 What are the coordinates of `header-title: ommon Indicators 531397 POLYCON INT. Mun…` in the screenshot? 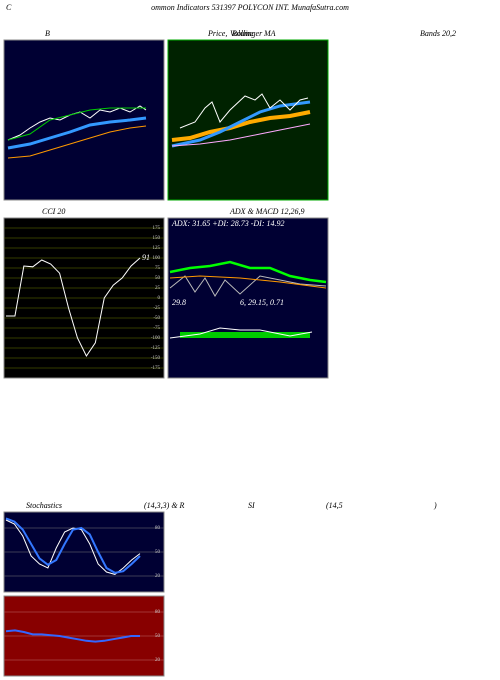 It's located at (250, 7).